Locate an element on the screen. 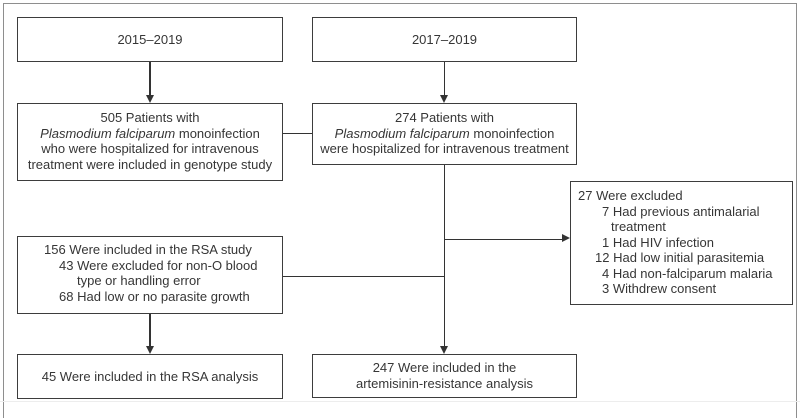 The width and height of the screenshot is (800, 418). connector-main-to-rsa-study is located at coordinates (364, 276).